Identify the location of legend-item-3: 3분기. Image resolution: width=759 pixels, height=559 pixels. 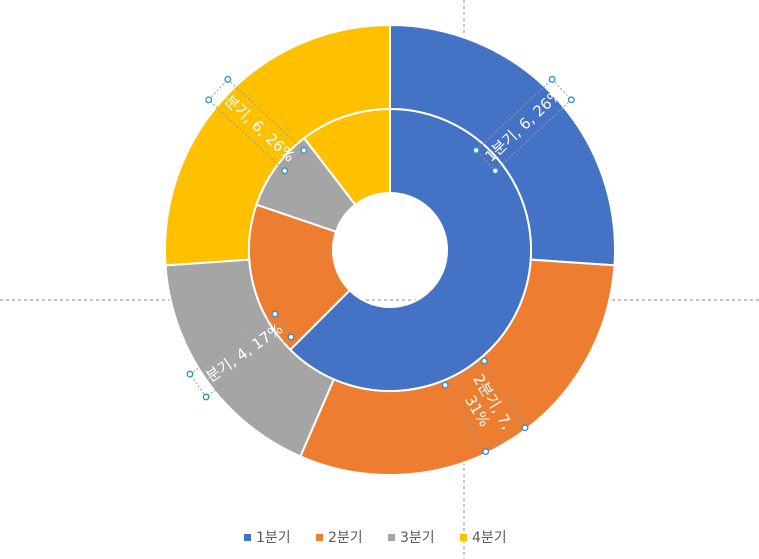
(411, 538).